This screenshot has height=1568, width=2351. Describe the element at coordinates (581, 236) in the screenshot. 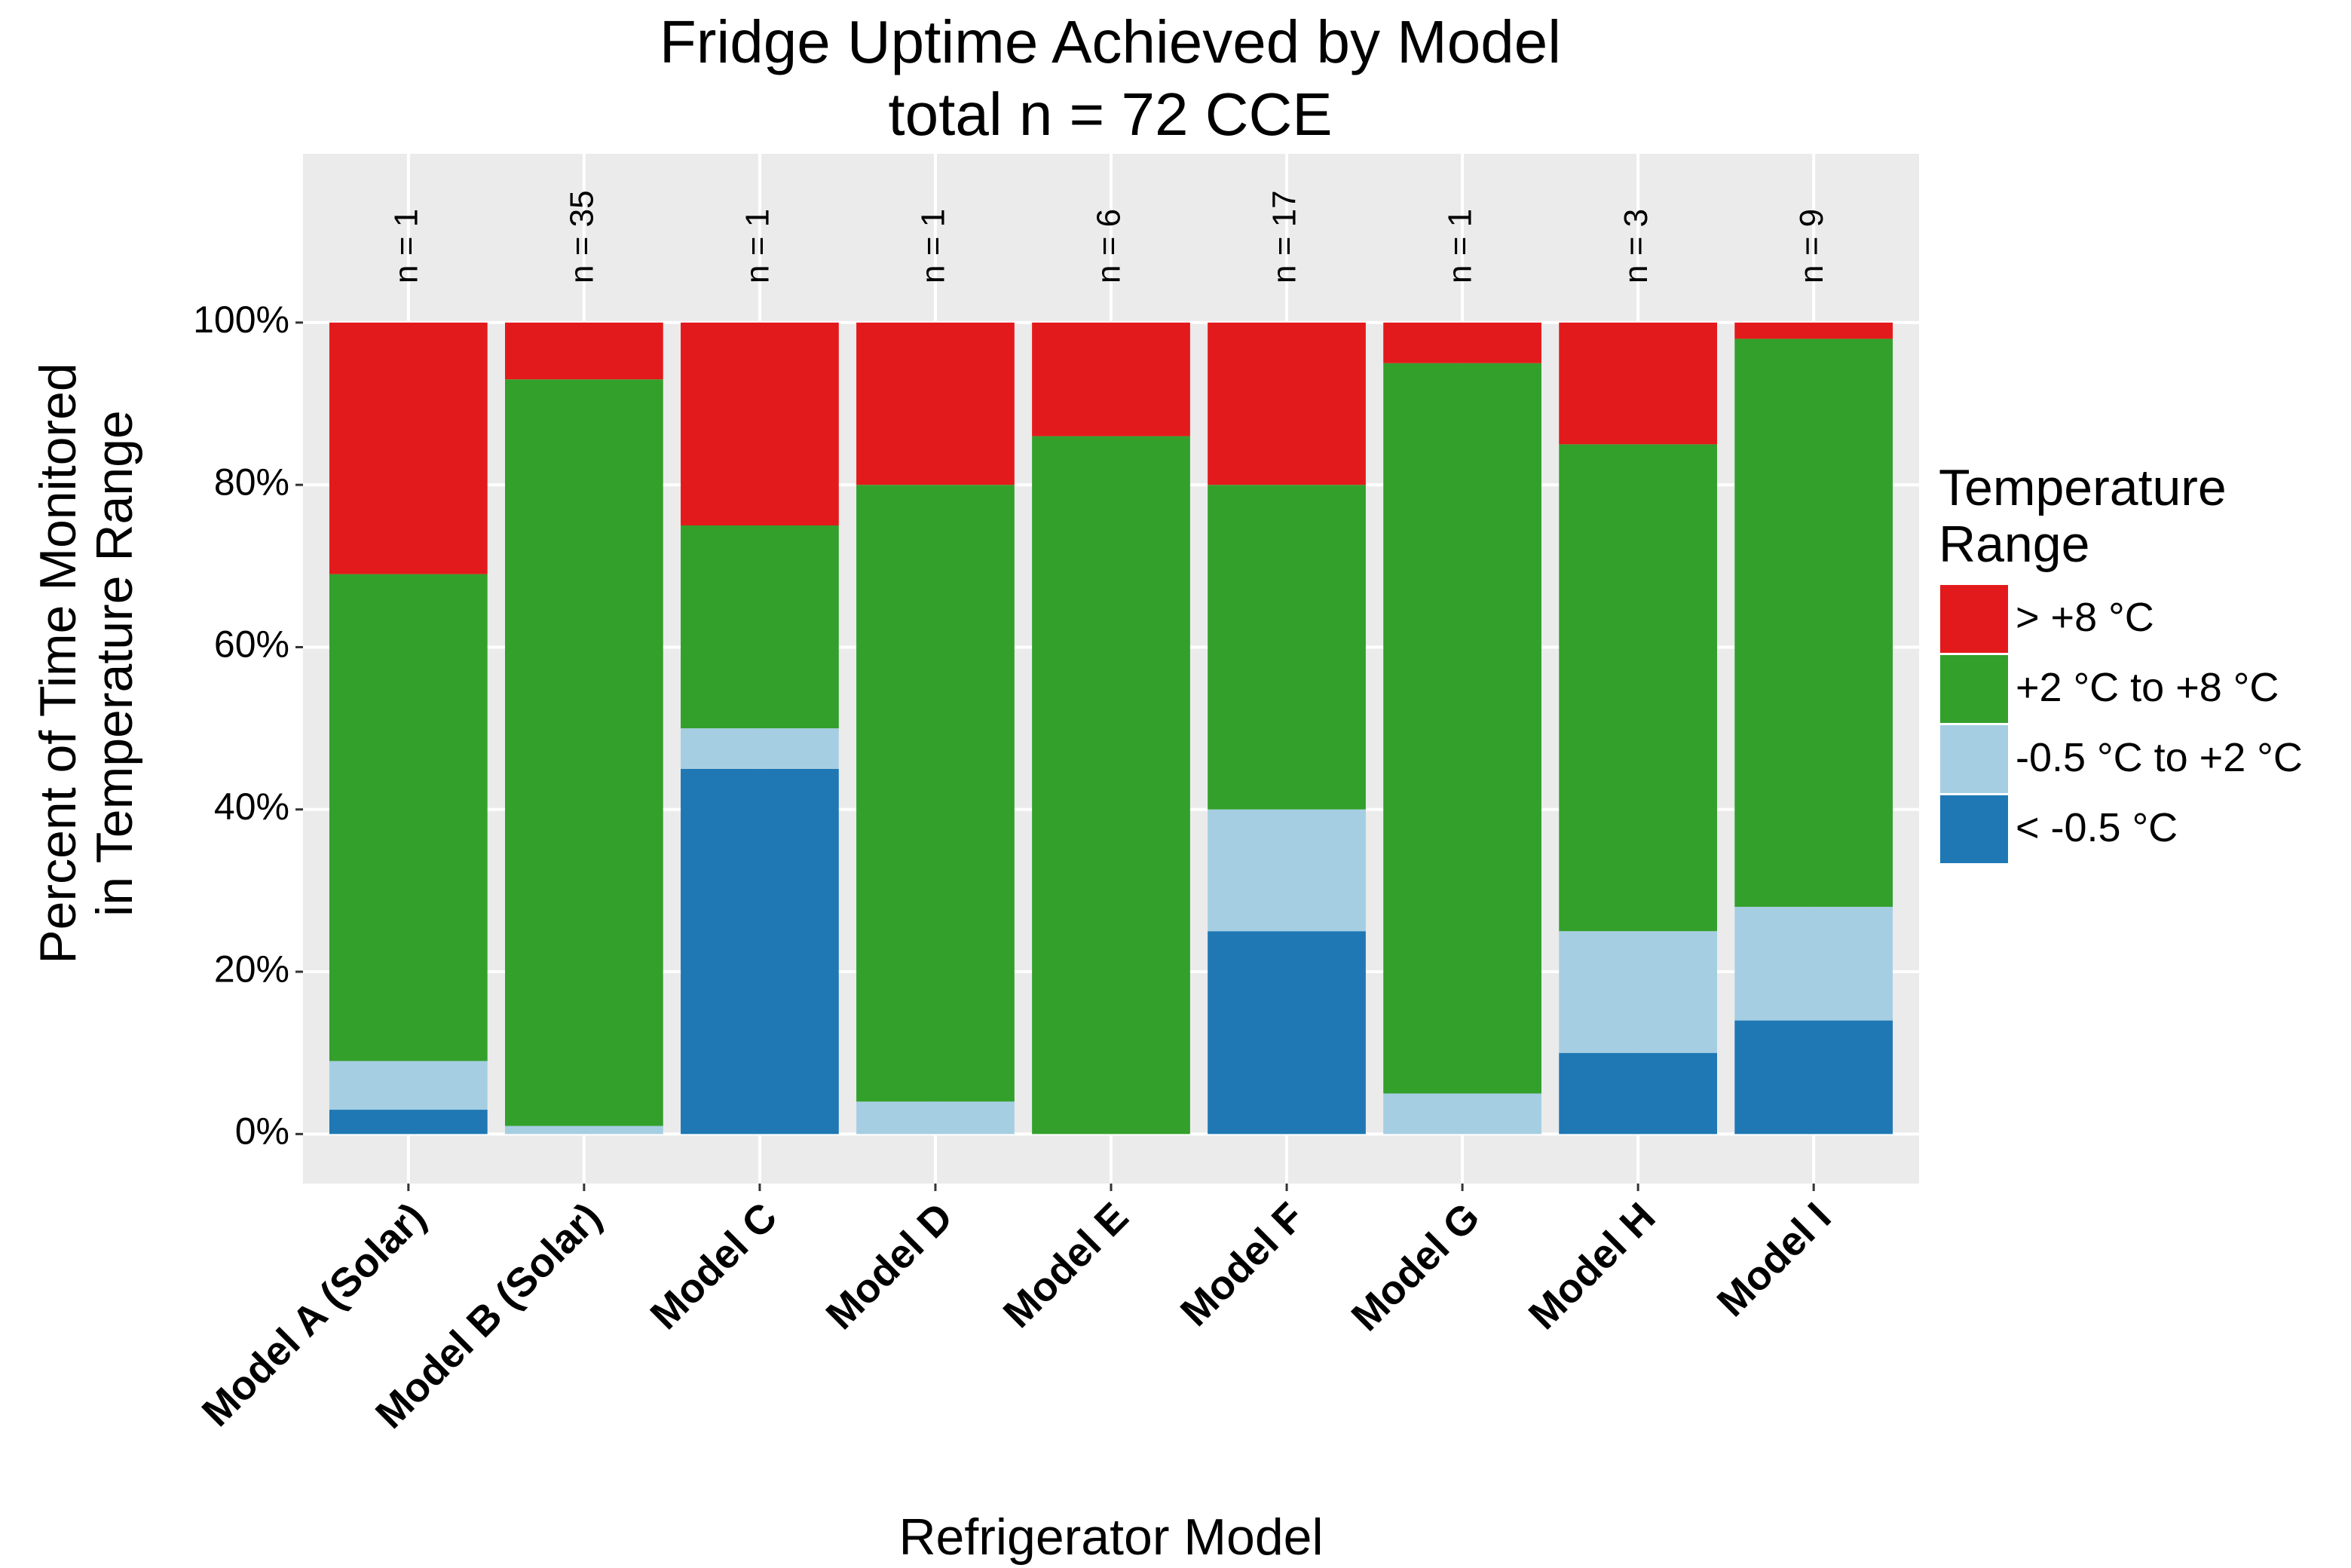

I see `annotation: n = 35` at that location.